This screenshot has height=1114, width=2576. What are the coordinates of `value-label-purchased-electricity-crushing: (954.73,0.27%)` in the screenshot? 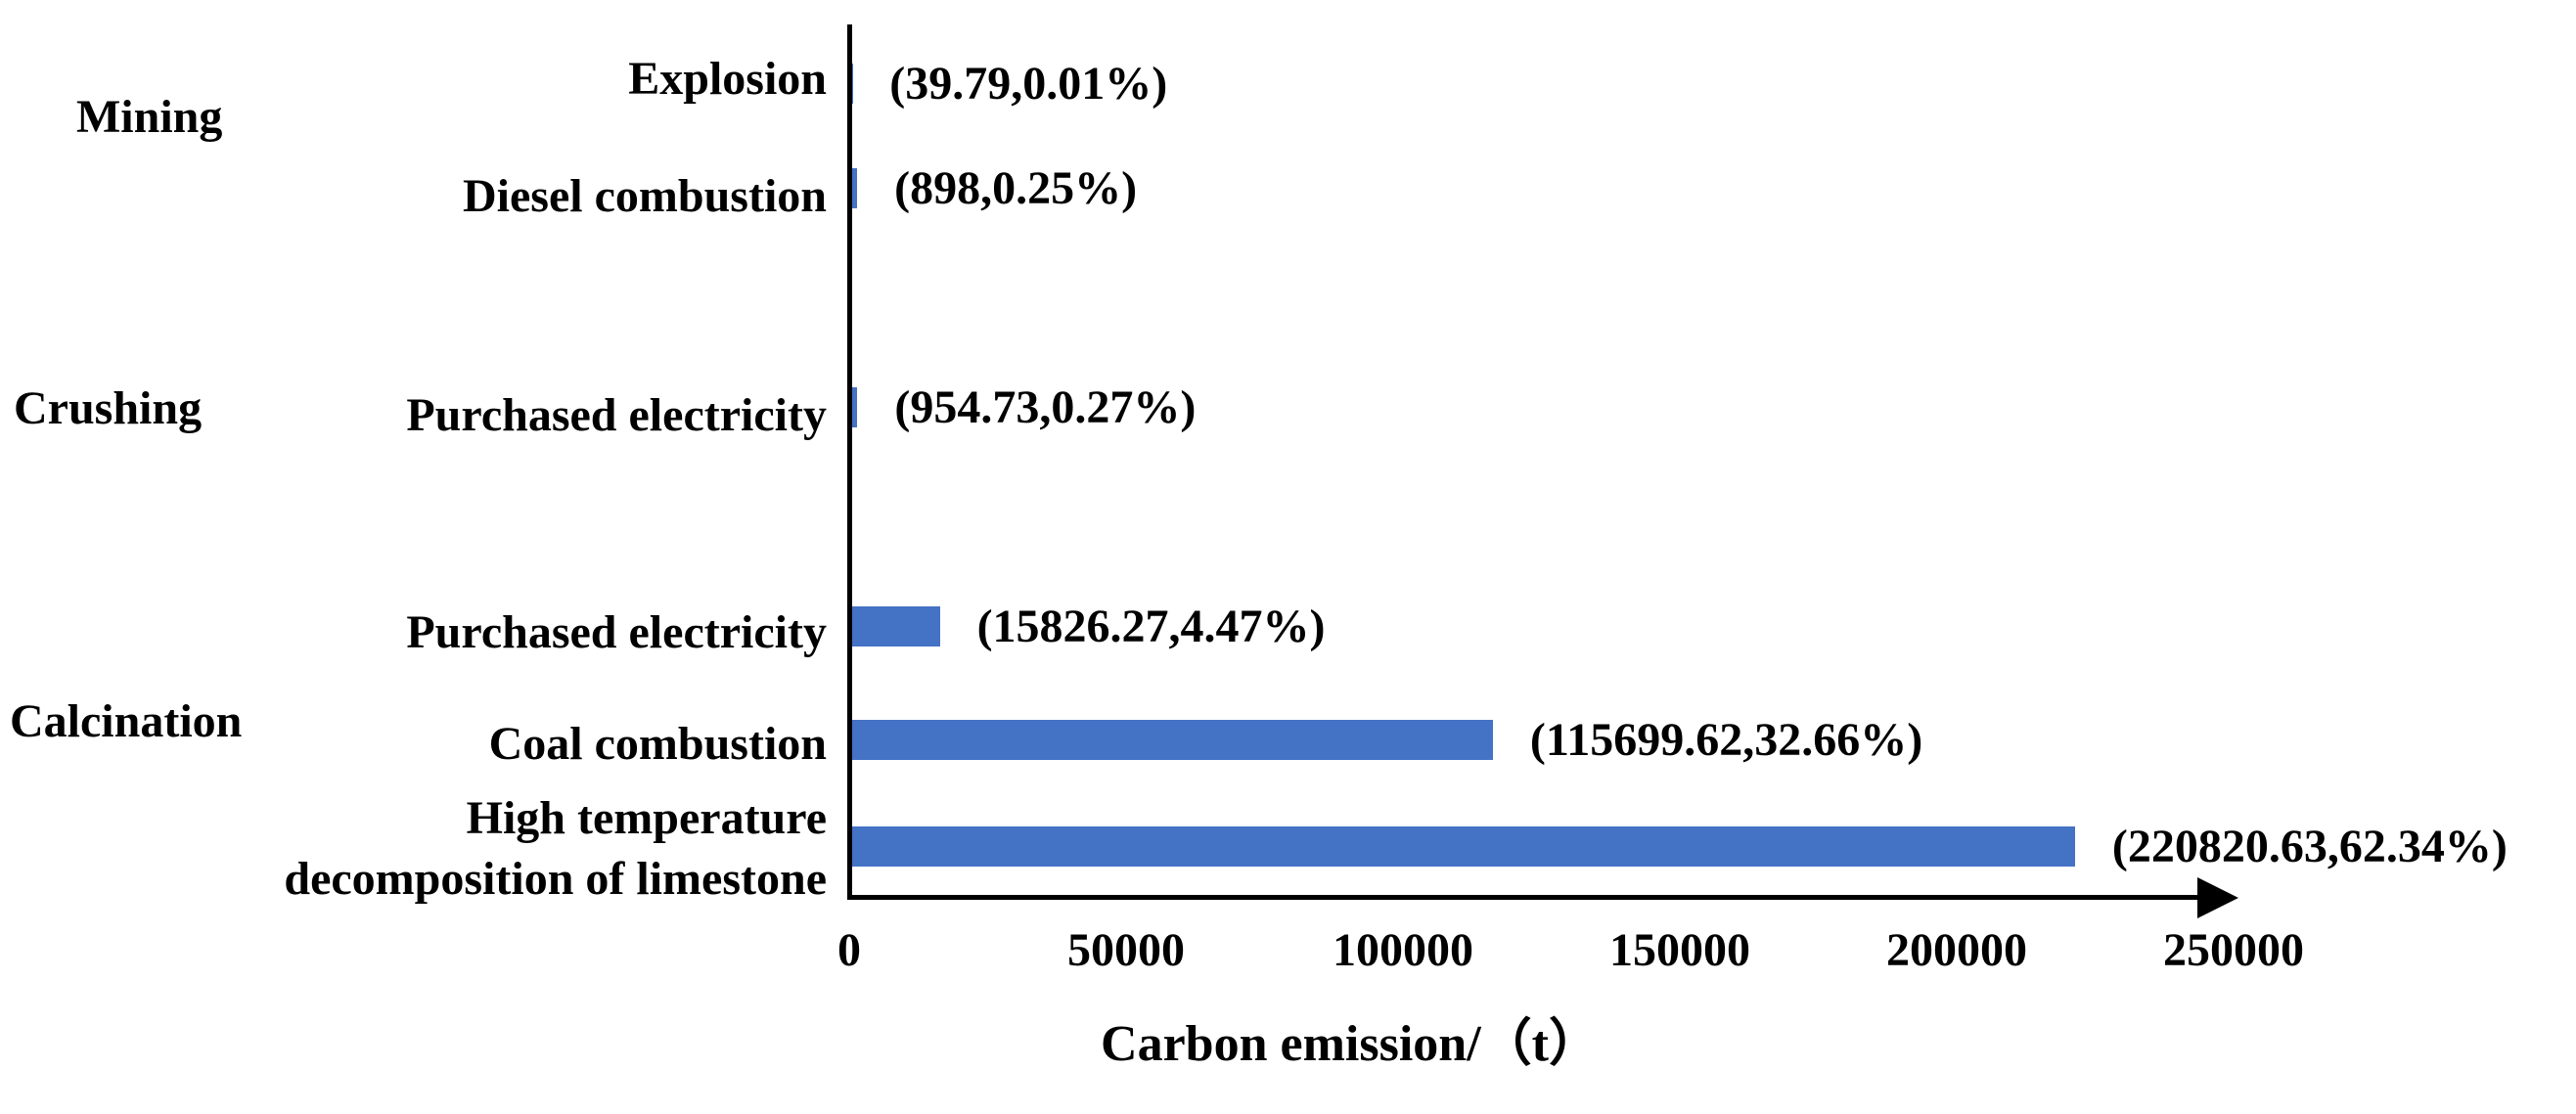 It's located at (1045, 406).